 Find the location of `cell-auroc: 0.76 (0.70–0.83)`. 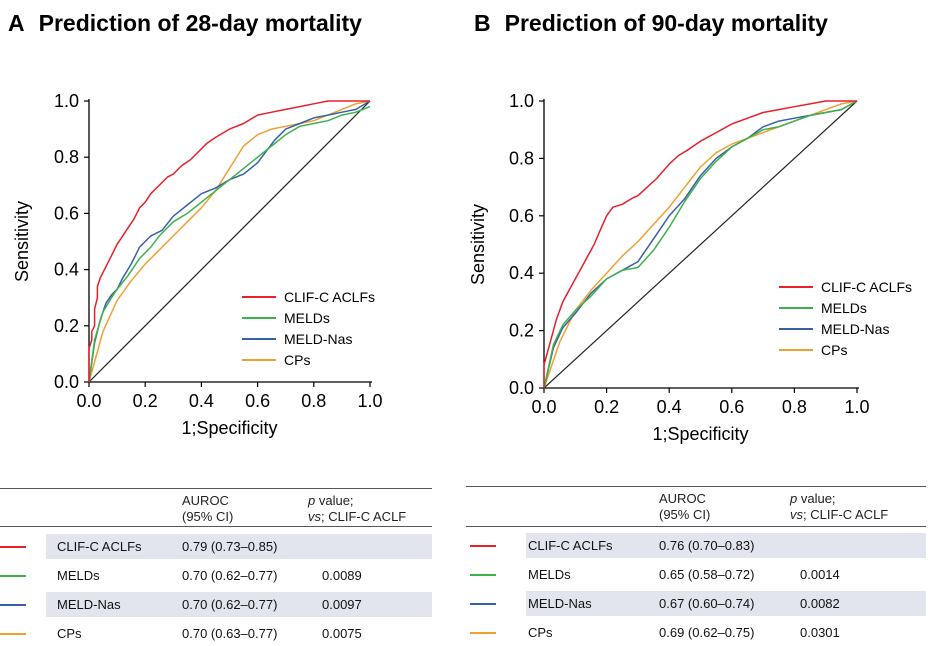

cell-auroc: 0.76 (0.70–0.83) is located at coordinates (707, 545).